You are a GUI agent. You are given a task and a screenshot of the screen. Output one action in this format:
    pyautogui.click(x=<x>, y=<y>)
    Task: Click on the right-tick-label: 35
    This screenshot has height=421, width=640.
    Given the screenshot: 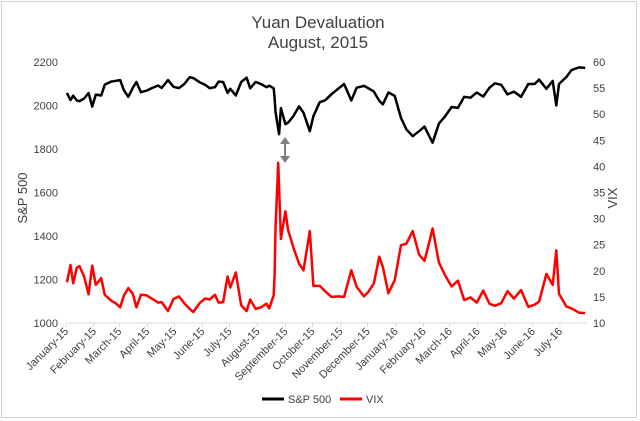 What is the action you would take?
    pyautogui.click(x=599, y=194)
    